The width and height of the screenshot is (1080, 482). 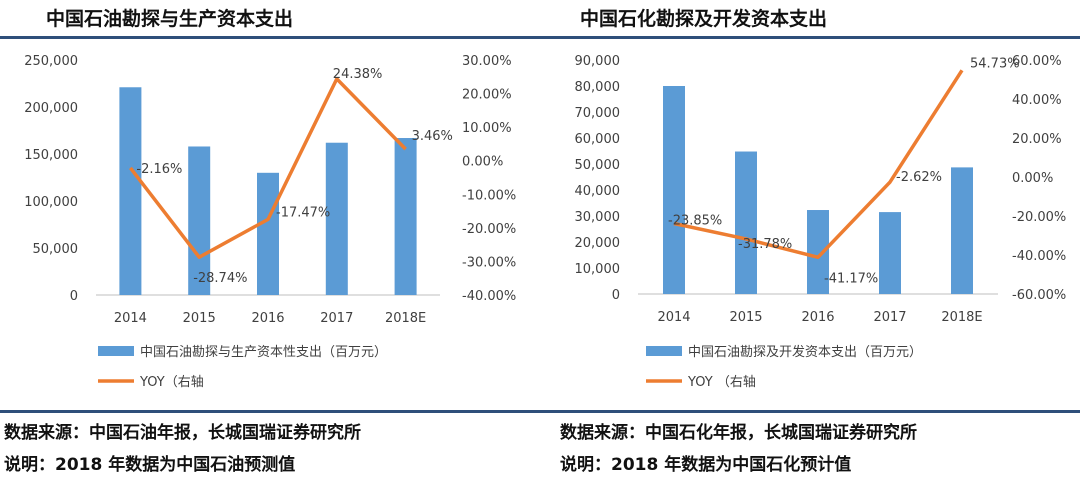 What do you see at coordinates (598, 113) in the screenshot?
I see `left-axis-tick-label: 70,000` at bounding box center [598, 113].